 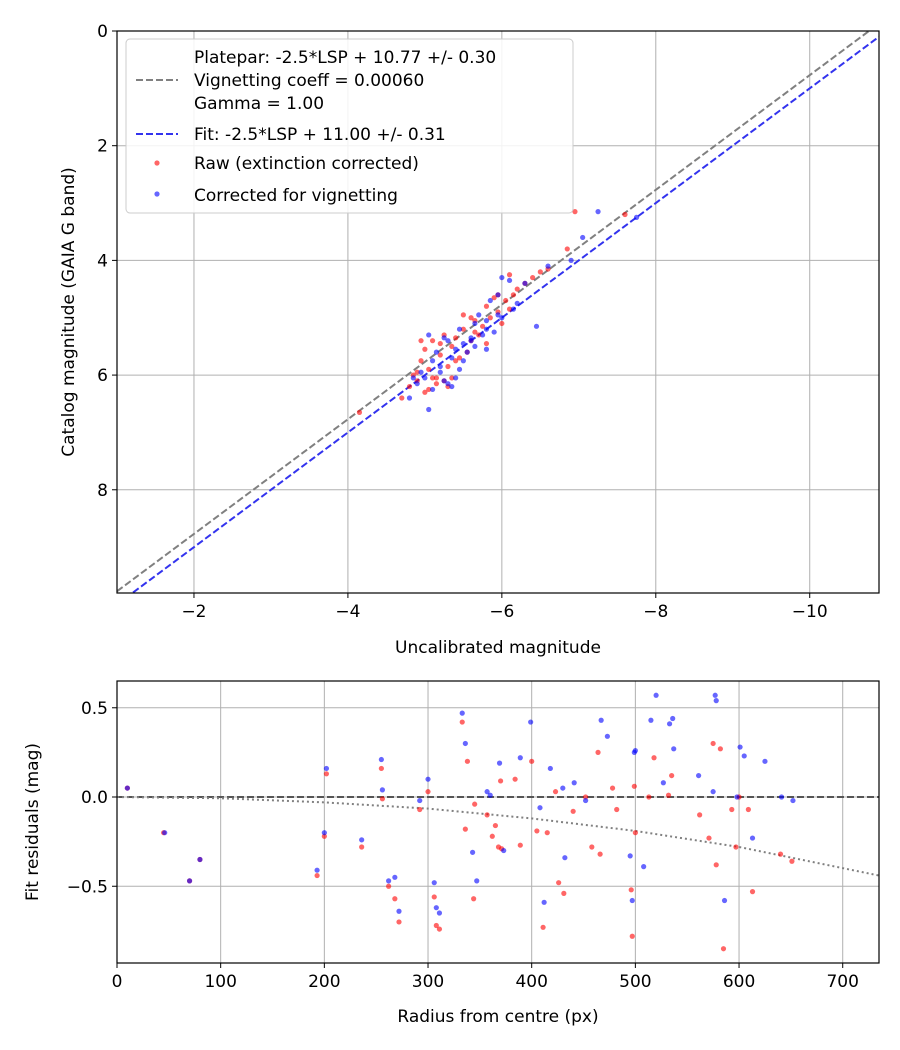 What do you see at coordinates (498, 648) in the screenshot?
I see `calibration-x-label: Uncalibrated magnitude` at bounding box center [498, 648].